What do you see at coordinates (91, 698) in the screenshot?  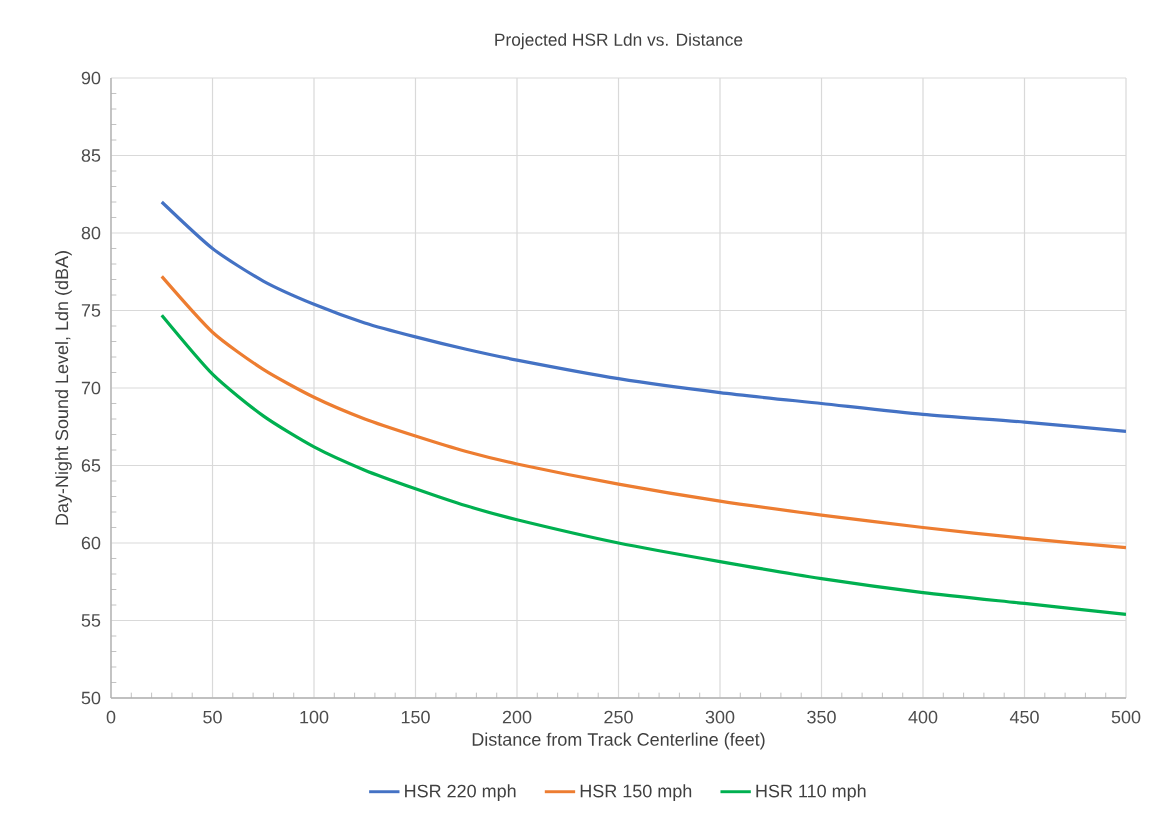 I see `y-tick-label: 50` at bounding box center [91, 698].